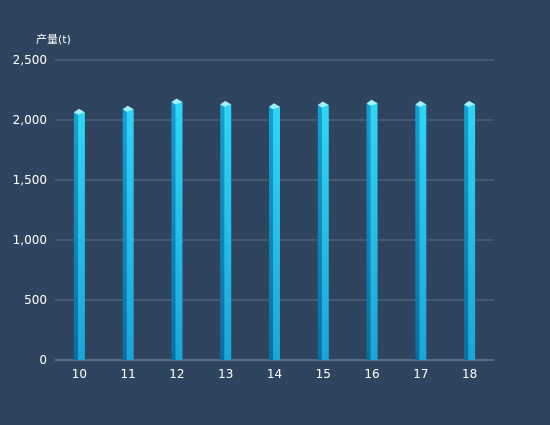 The width and height of the screenshot is (550, 425). Describe the element at coordinates (53, 39) in the screenshot. I see `y-axis-unit-label: 产量(t)` at that location.